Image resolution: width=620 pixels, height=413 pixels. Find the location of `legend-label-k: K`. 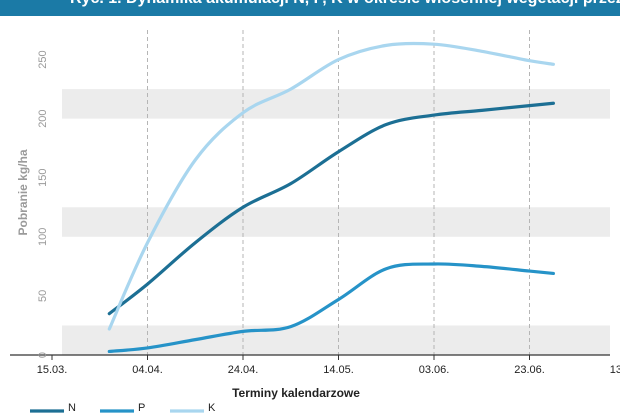

legend-label-k: K is located at coordinates (212, 407).